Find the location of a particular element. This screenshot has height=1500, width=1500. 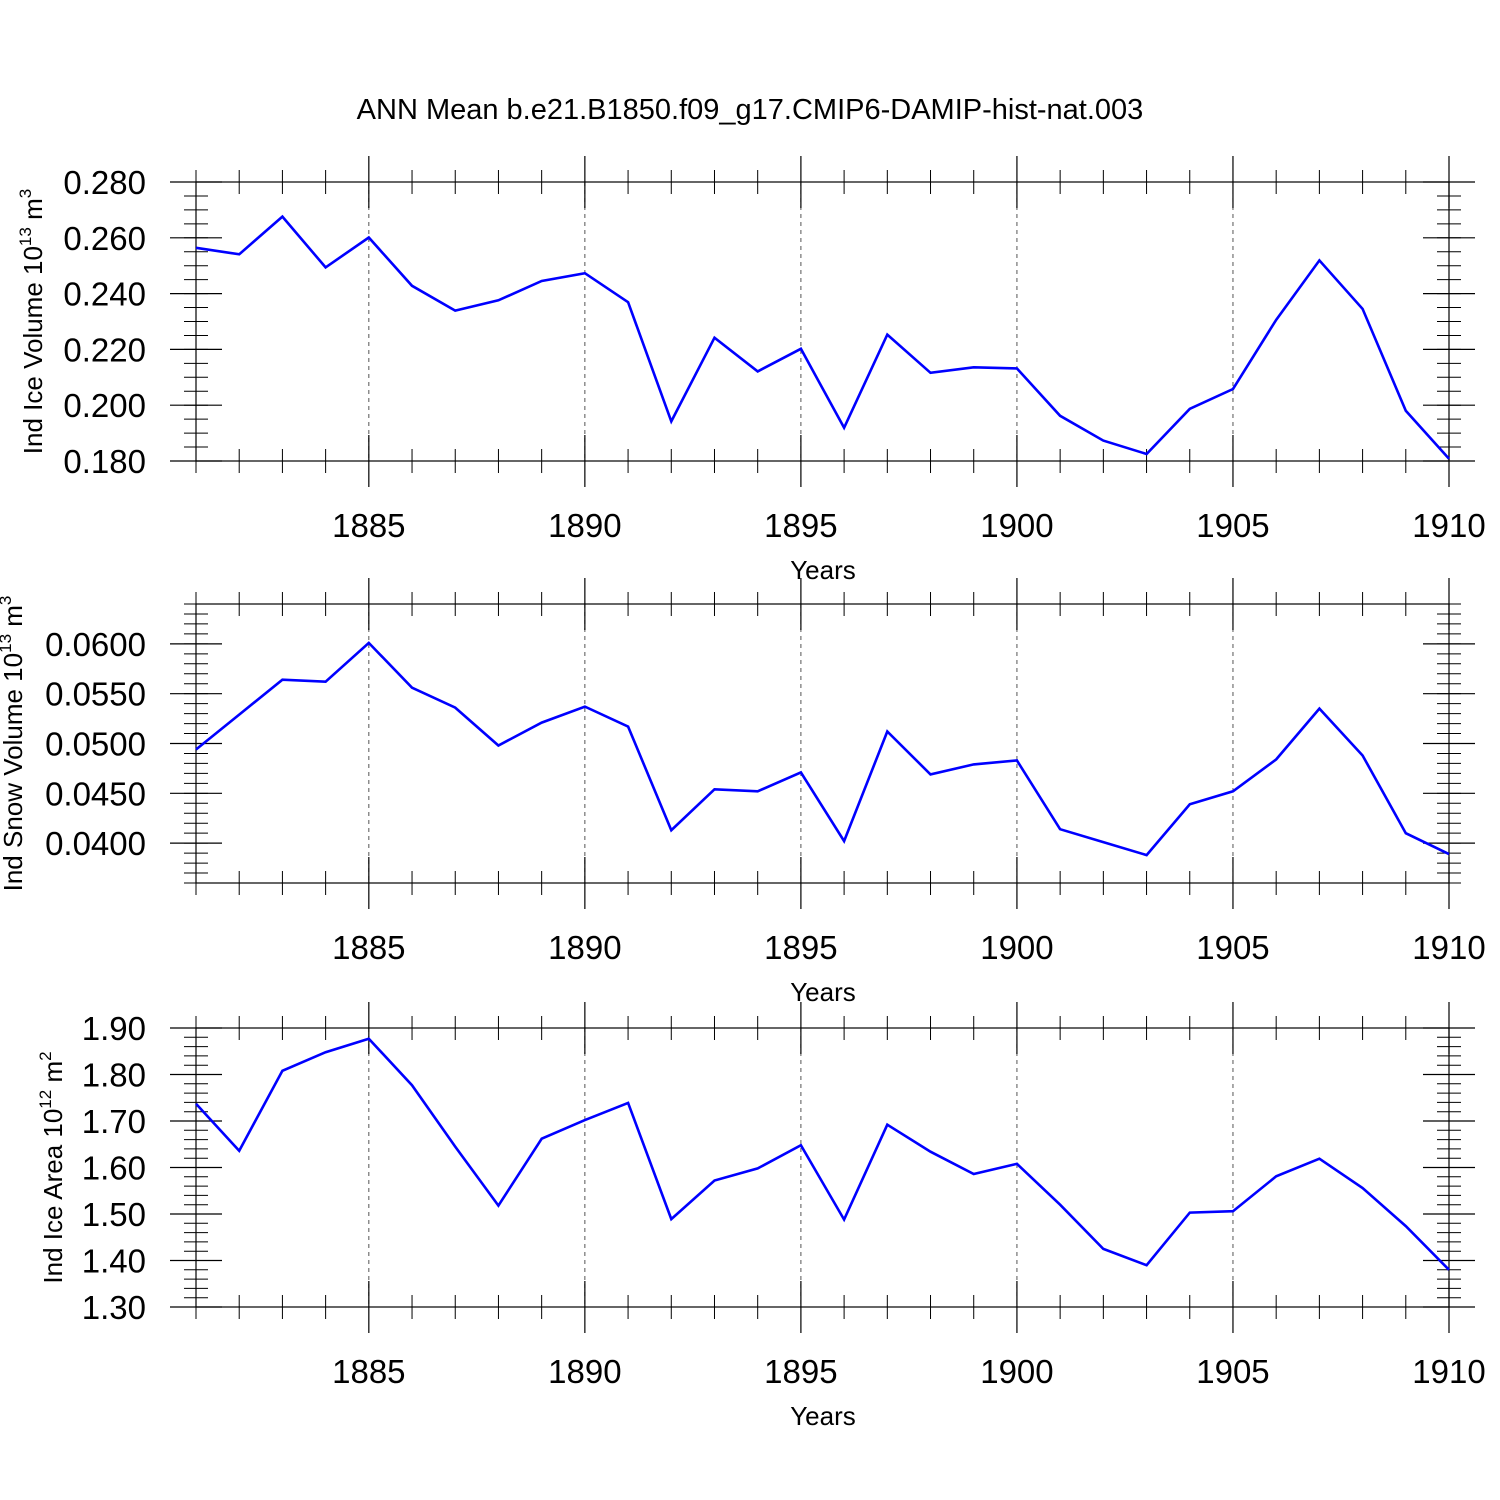

y-tick-label: 0.0500 is located at coordinates (95, 744).